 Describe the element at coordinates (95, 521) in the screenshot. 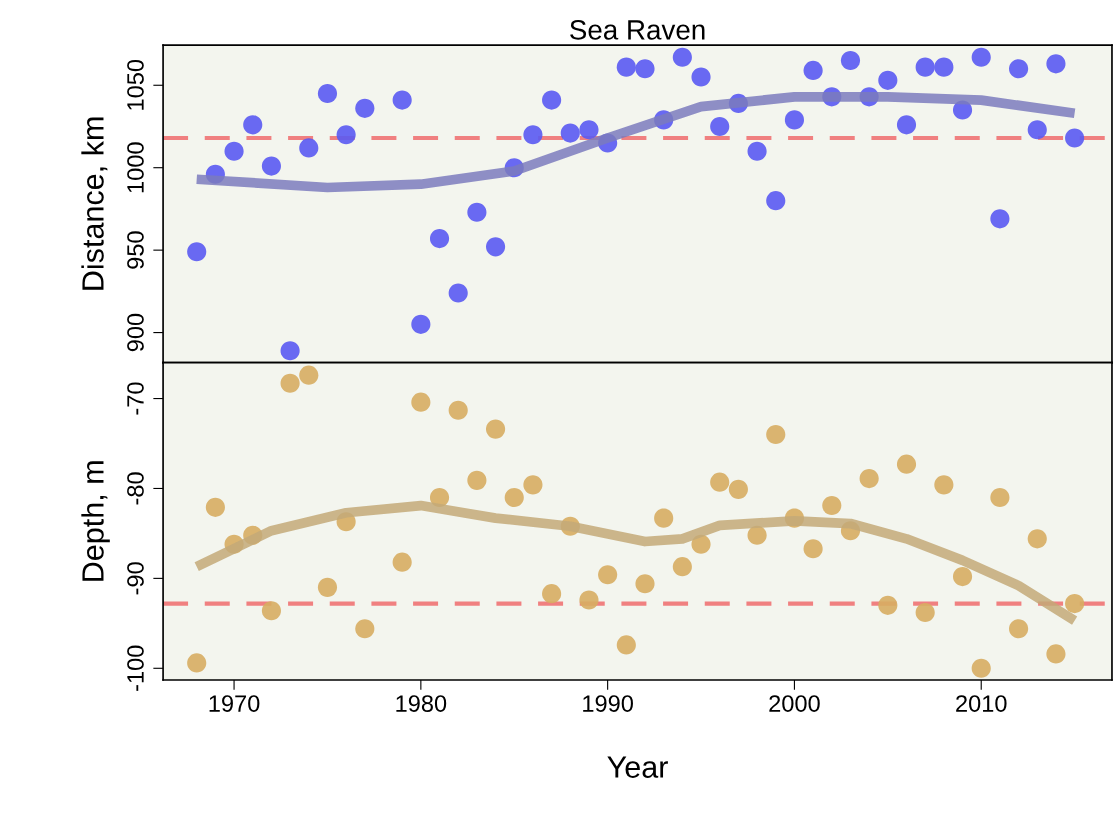

I see `y-axis-title: Depth, m` at that location.